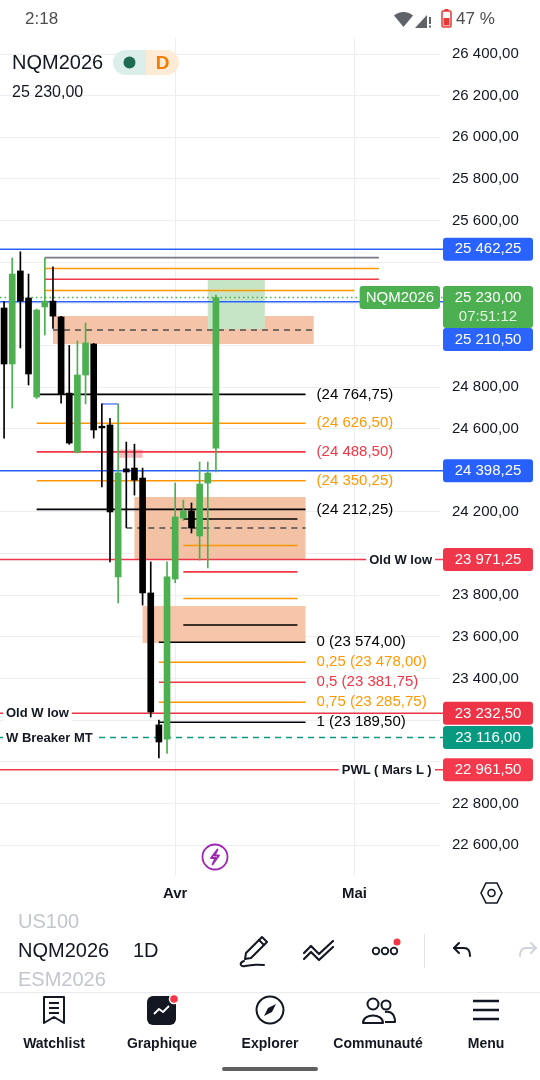 Image resolution: width=540 pixels, height=1080 pixels. What do you see at coordinates (367, 681) in the screenshot?
I see `series-label: 0,5 (23 381,75)` at bounding box center [367, 681].